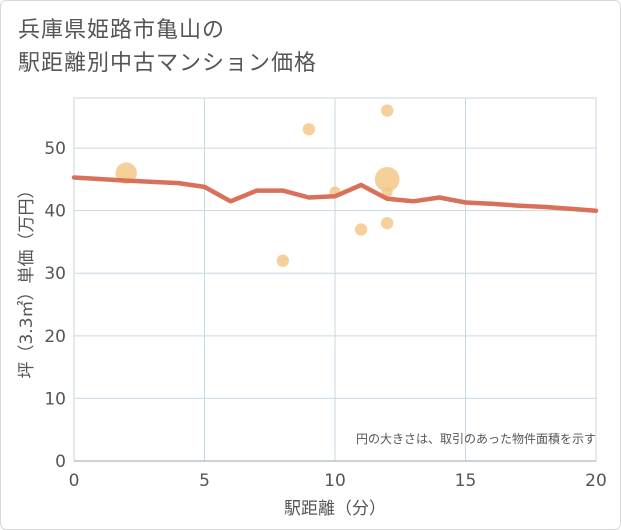  Describe the element at coordinates (27, 279) in the screenshot. I see `y-axis-label: 坪（3.3㎡）単価（万円）` at that location.